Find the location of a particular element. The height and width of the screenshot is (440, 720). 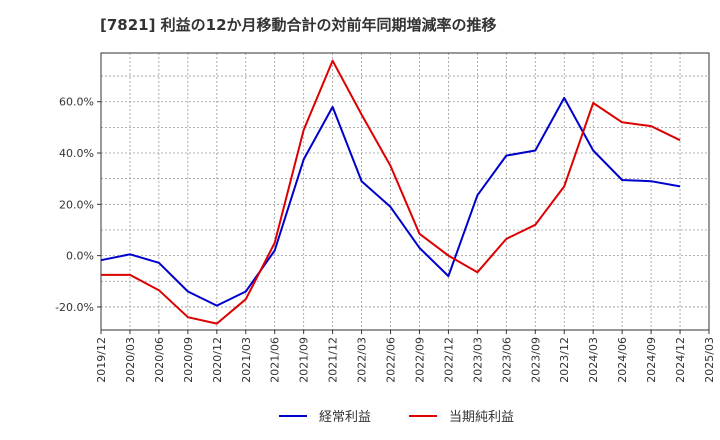

x-tick-label: 2021/06 is located at coordinates (275, 360).